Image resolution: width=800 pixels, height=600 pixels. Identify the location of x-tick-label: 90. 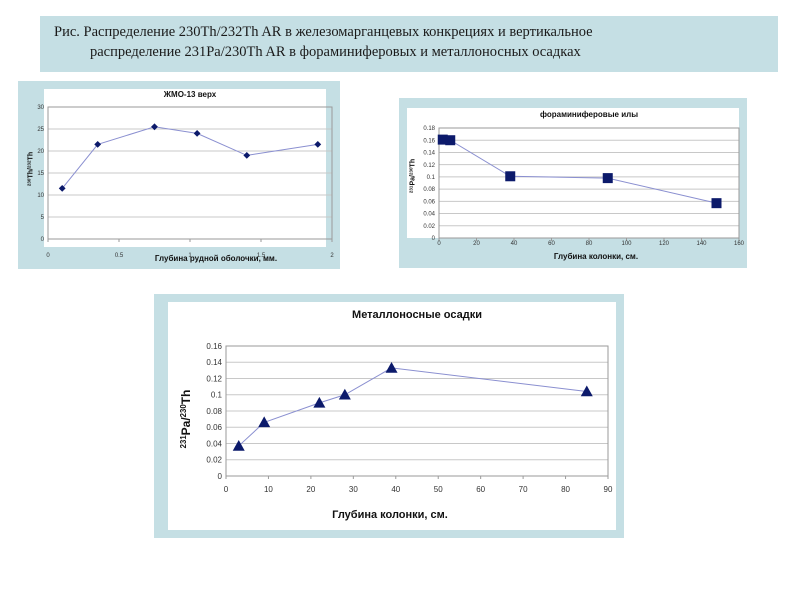
(608, 489).